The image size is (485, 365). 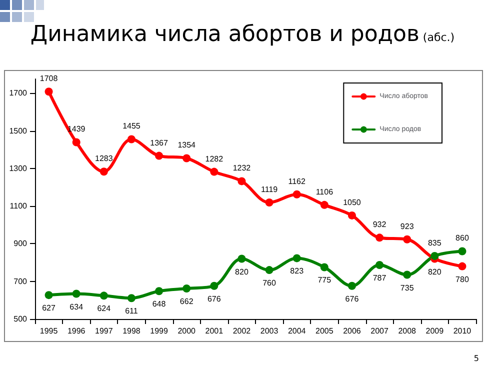 What do you see at coordinates (325, 191) in the screenshot?
I see `data-label: 1106` at bounding box center [325, 191].